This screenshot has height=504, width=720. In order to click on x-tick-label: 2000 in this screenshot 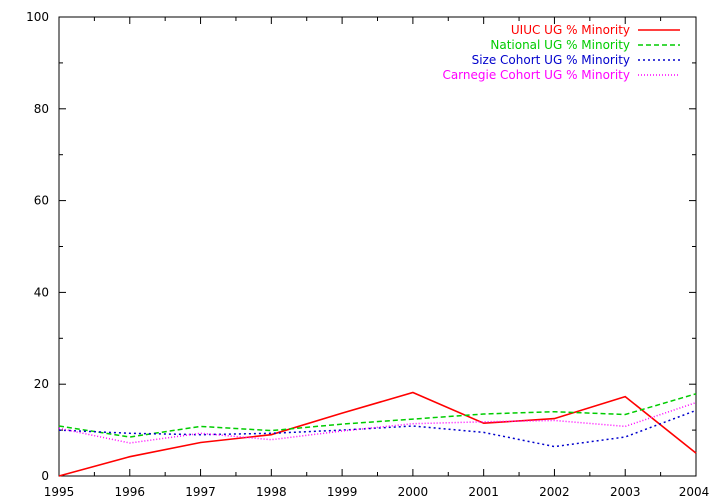, I will do `click(413, 492)`.